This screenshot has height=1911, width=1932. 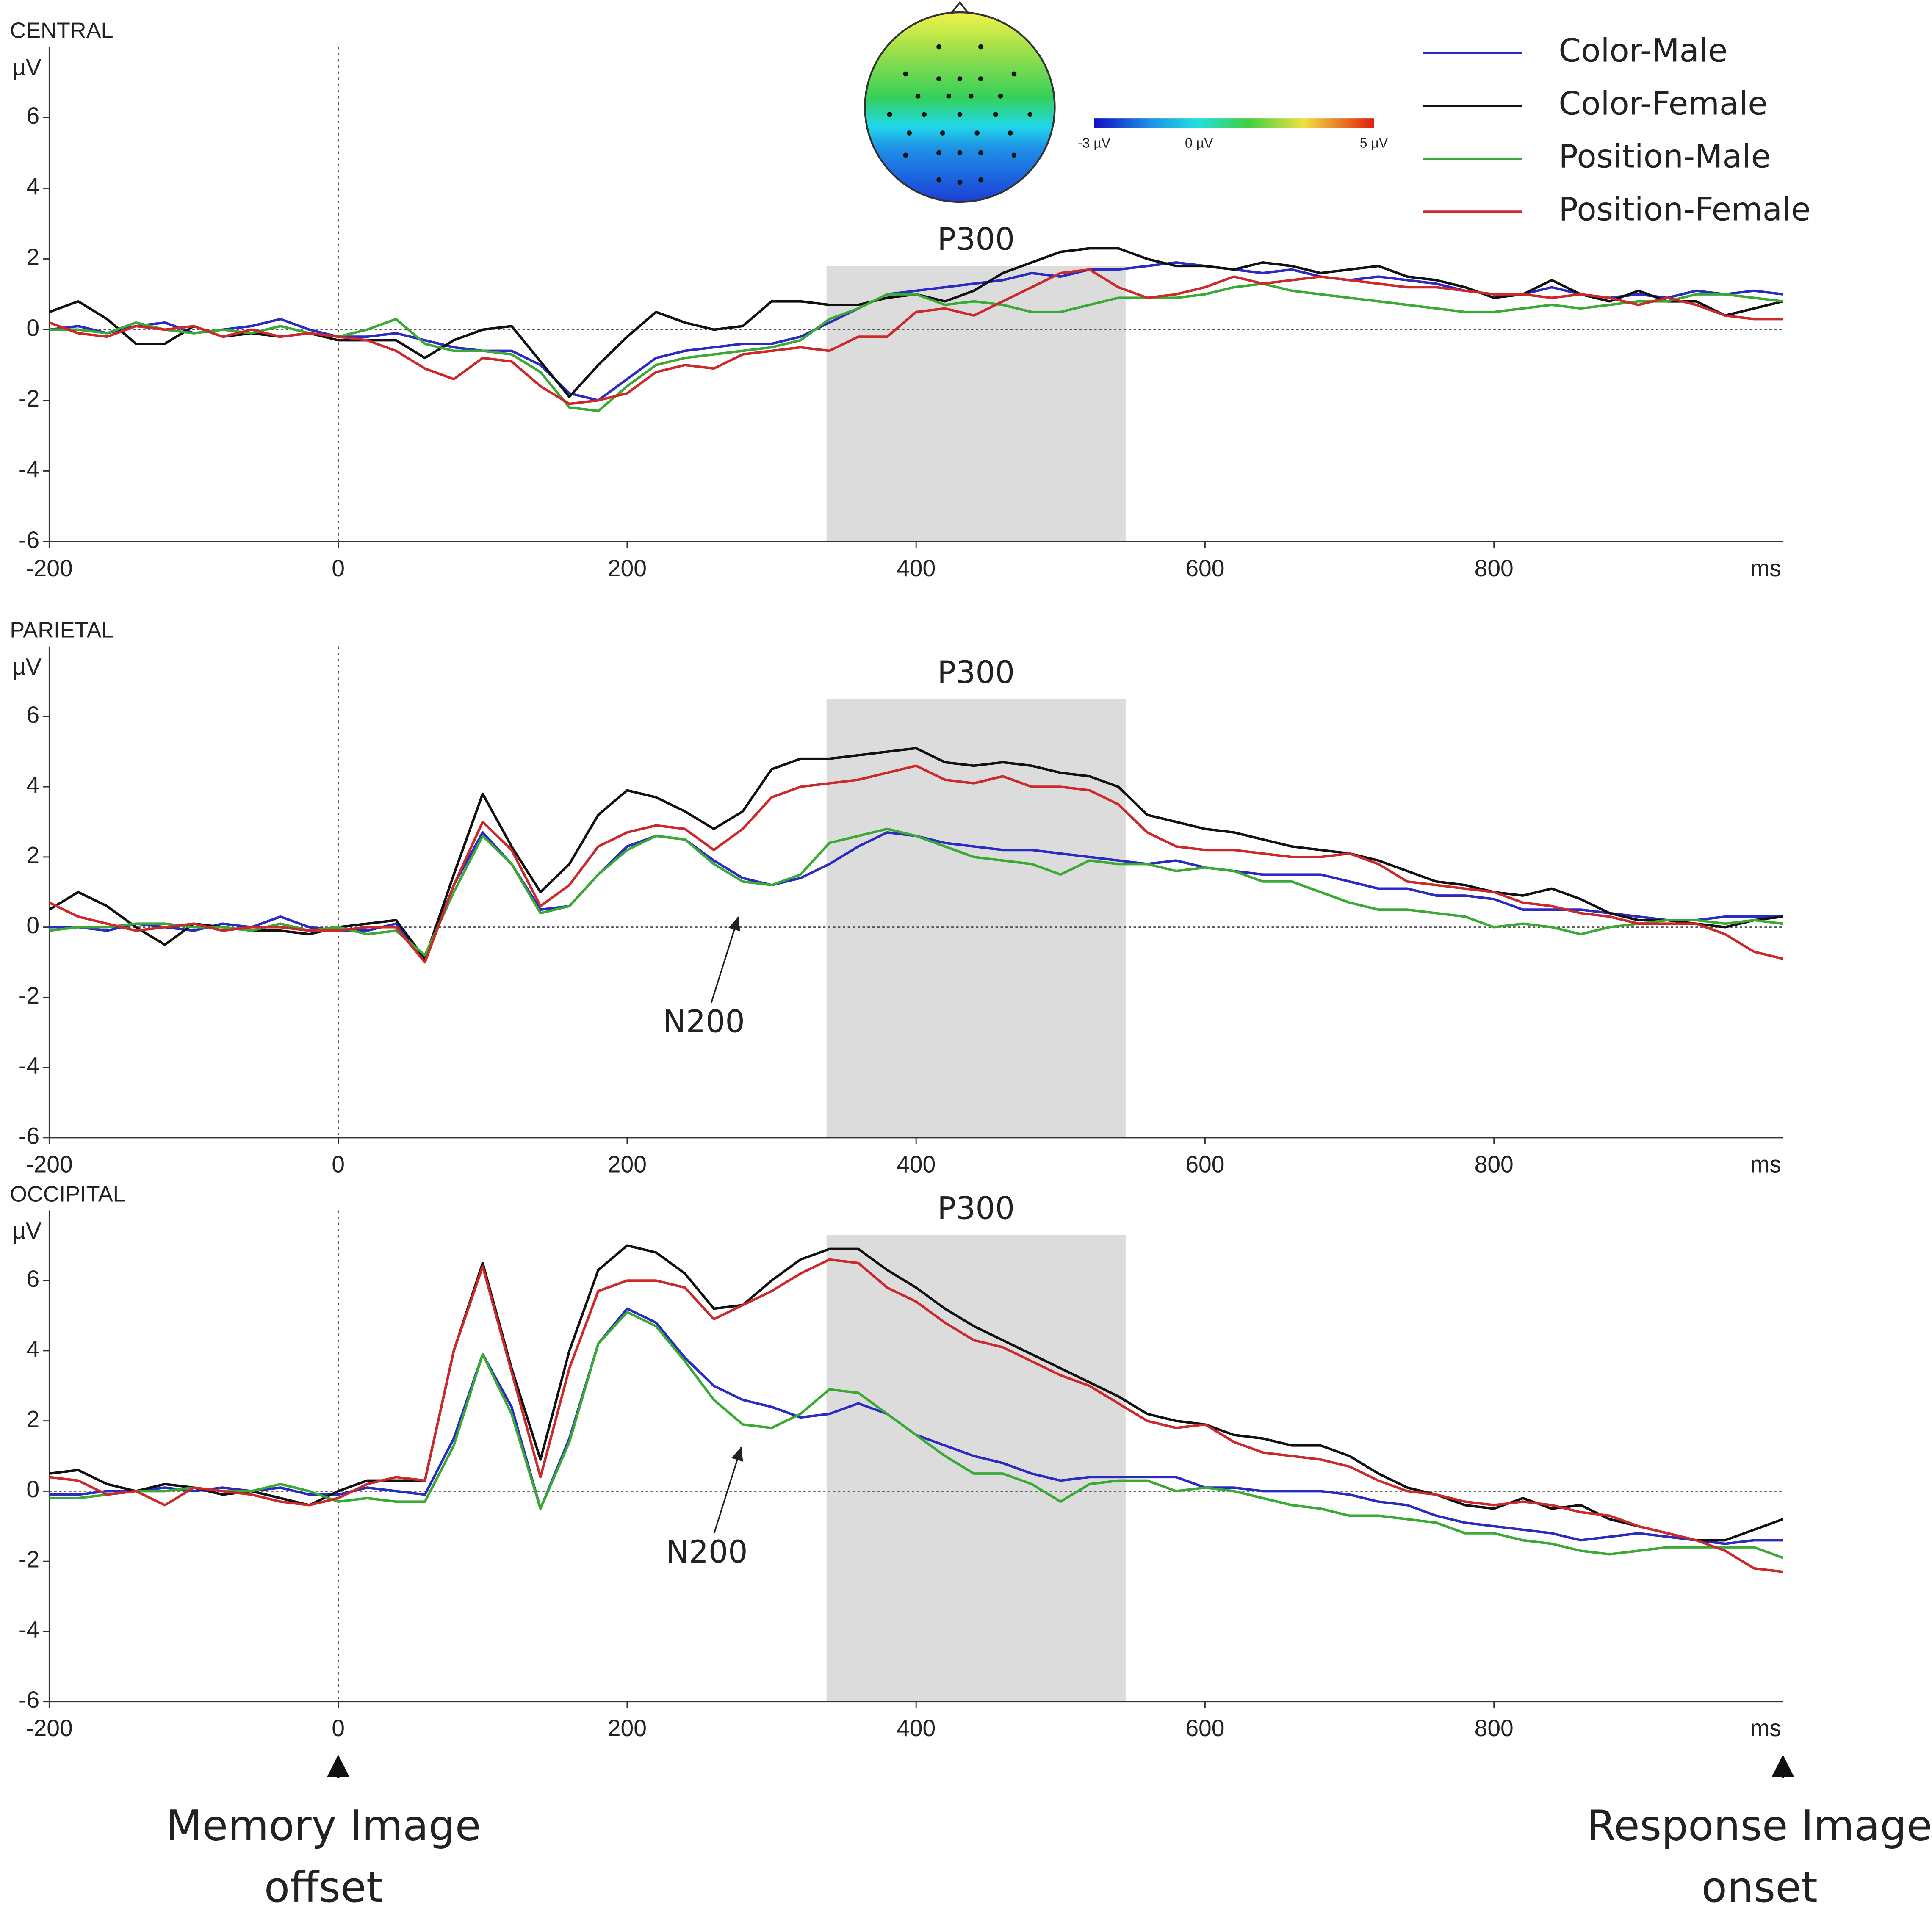 What do you see at coordinates (323, 1887) in the screenshot?
I see `event-label: offset` at bounding box center [323, 1887].